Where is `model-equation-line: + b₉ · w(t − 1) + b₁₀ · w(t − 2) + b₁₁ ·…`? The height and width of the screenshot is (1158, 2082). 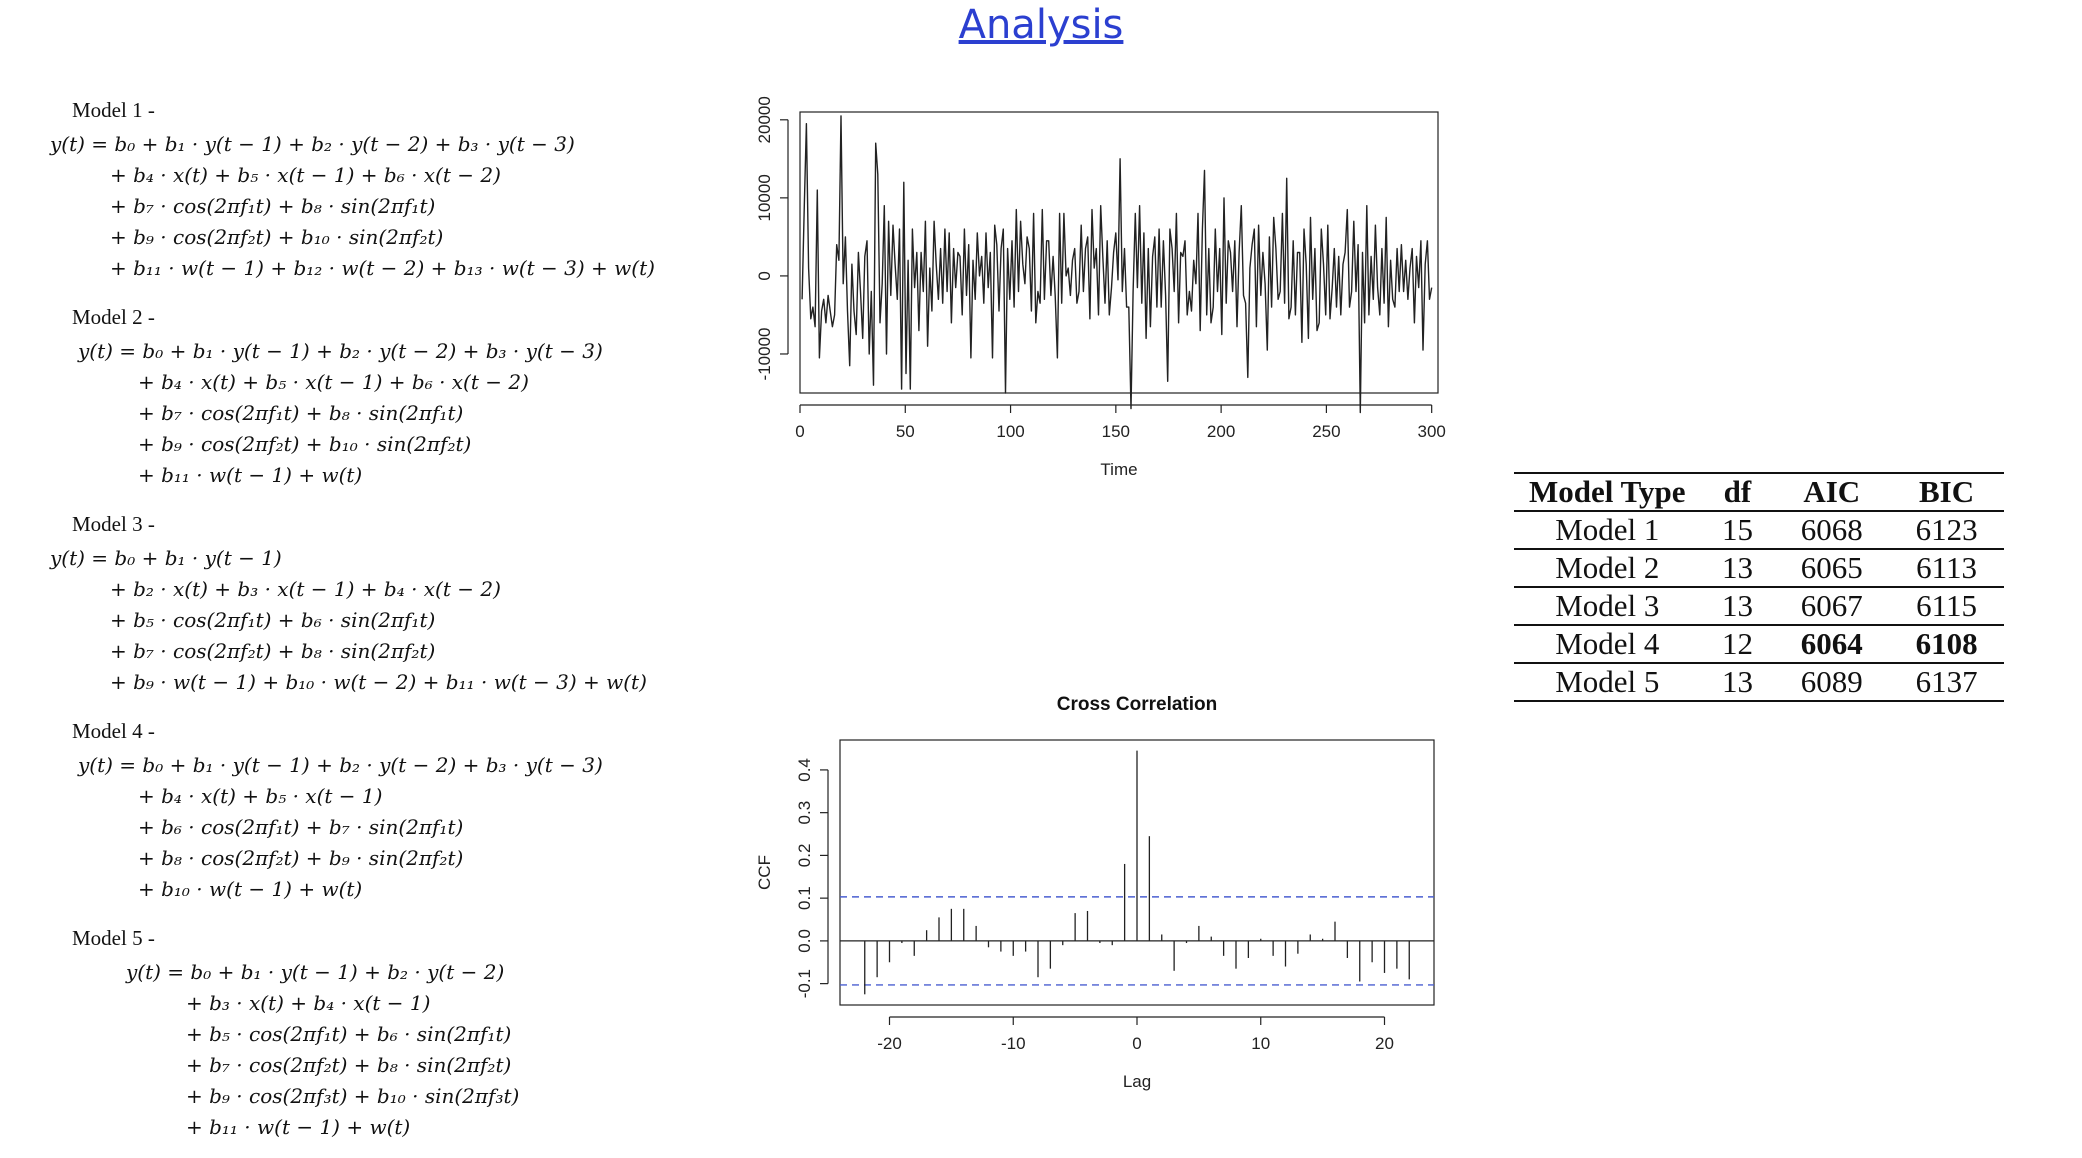
model-equation-line: + b₉ · w(t − 1) + b₁₀ · w(t − 2) + b₁₁ ·… is located at coordinates (378, 682).